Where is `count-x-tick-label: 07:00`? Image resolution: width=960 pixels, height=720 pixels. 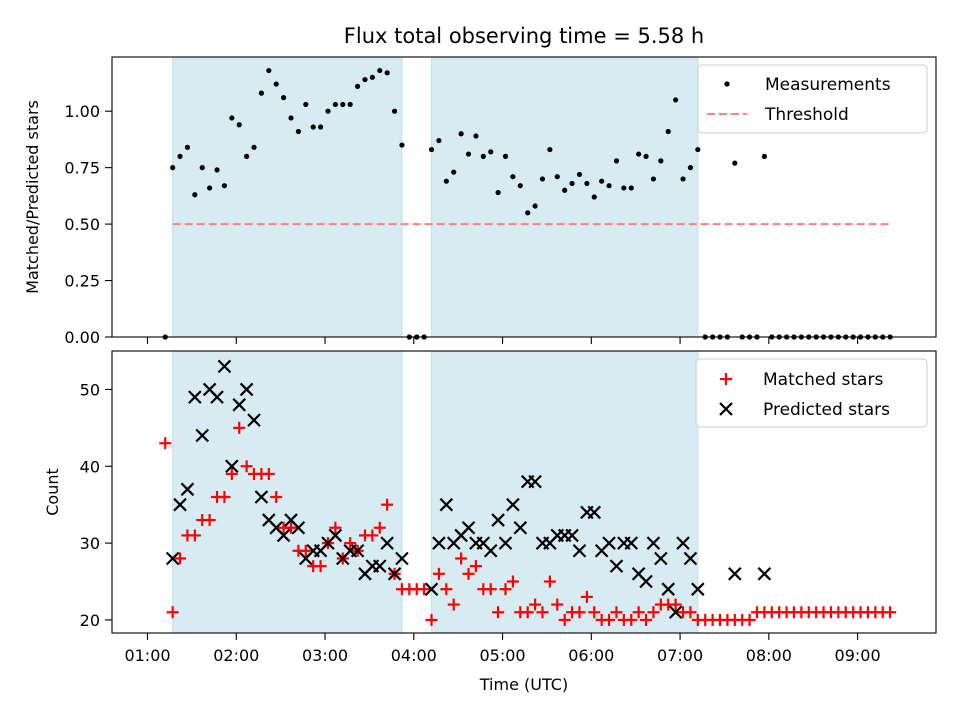 count-x-tick-label: 07:00 is located at coordinates (680, 655).